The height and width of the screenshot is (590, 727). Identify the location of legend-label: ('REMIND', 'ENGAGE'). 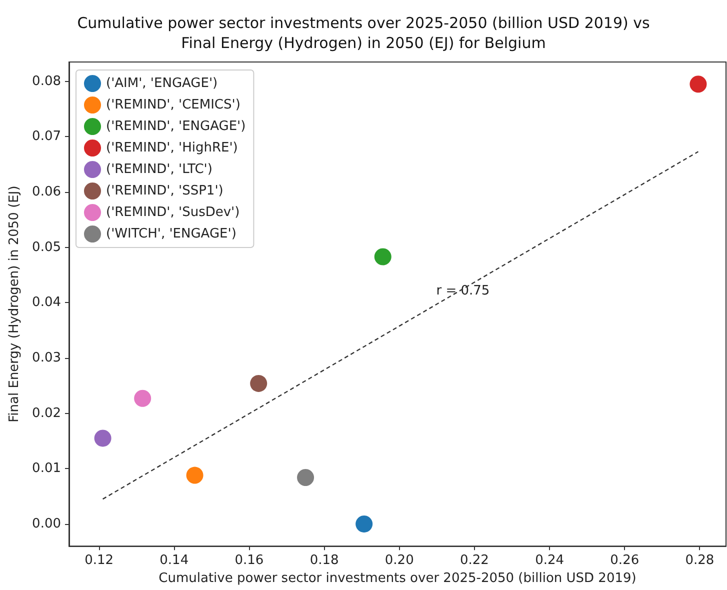
(176, 126).